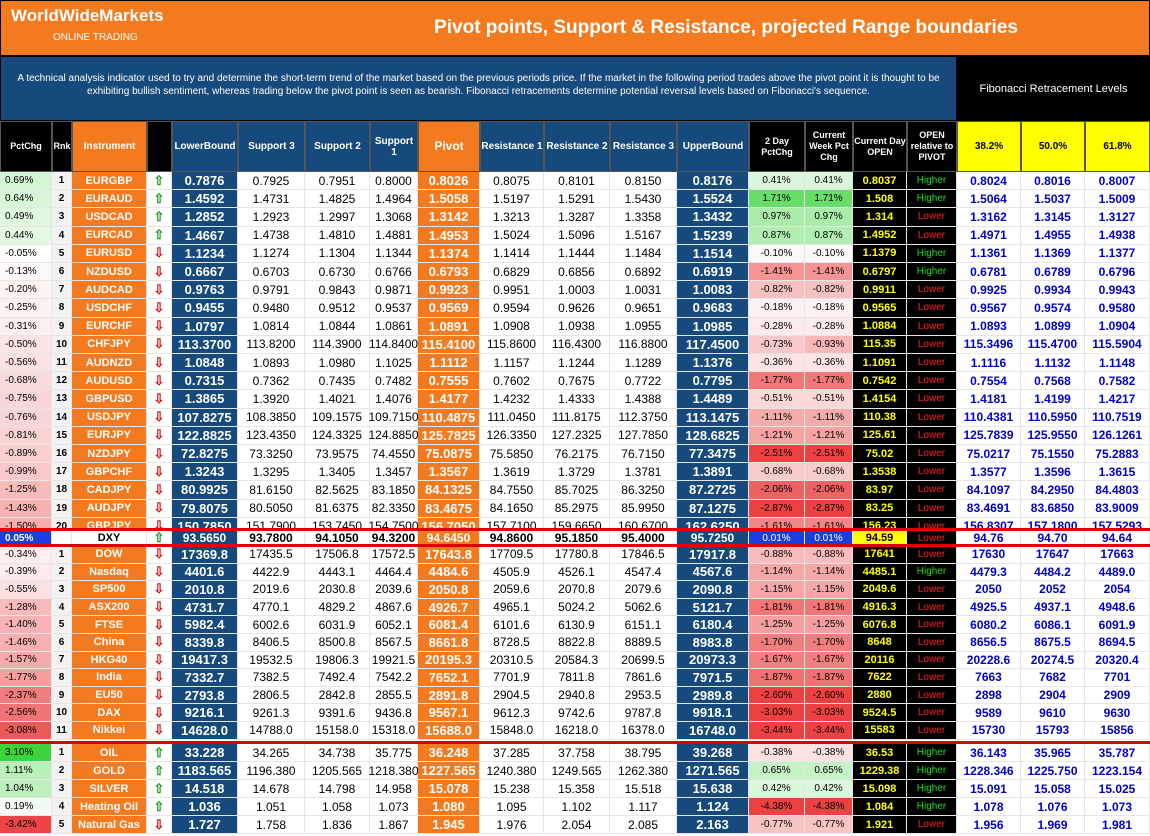  What do you see at coordinates (271, 272) in the screenshot?
I see `support-3: 0.6703` at bounding box center [271, 272].